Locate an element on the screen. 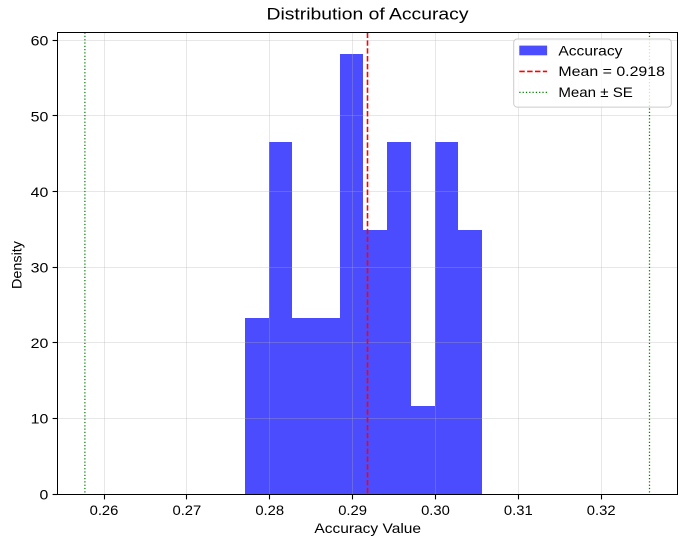  svg-text: Density is located at coordinates (17, 265).